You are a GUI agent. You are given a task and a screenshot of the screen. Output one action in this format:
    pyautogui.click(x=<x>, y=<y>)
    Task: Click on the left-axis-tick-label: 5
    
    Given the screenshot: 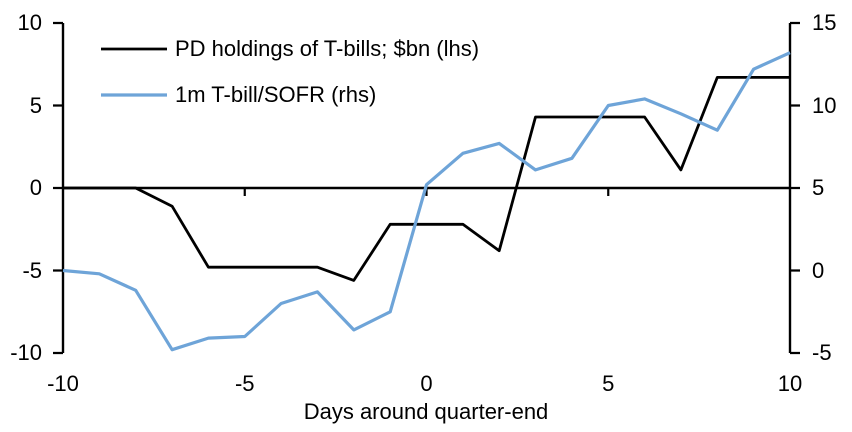 What is the action you would take?
    pyautogui.click(x=35, y=105)
    